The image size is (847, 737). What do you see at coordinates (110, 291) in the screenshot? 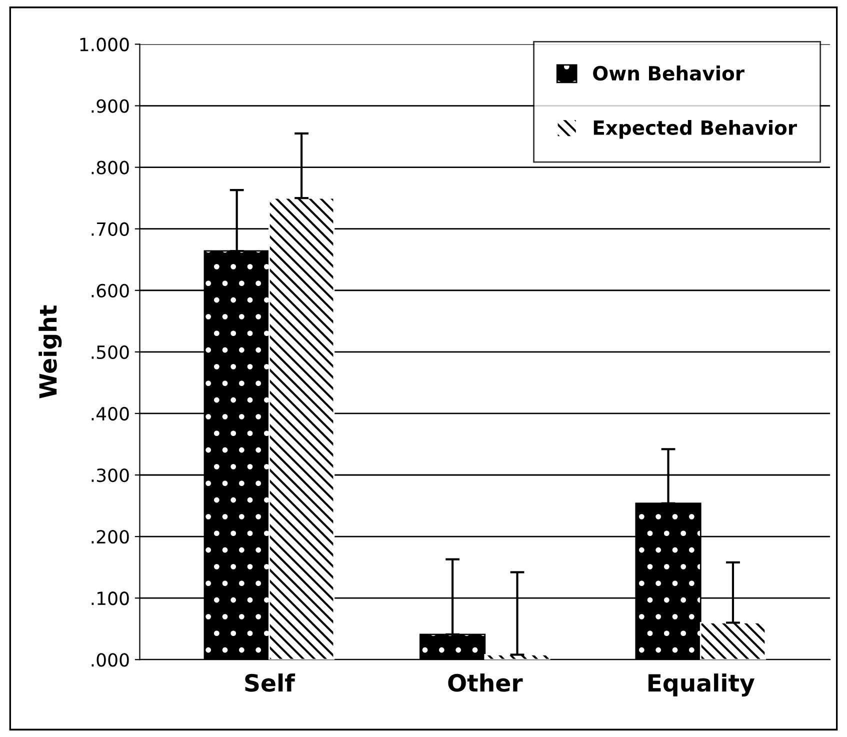
I see `y-tick-label: .600` at bounding box center [110, 291].